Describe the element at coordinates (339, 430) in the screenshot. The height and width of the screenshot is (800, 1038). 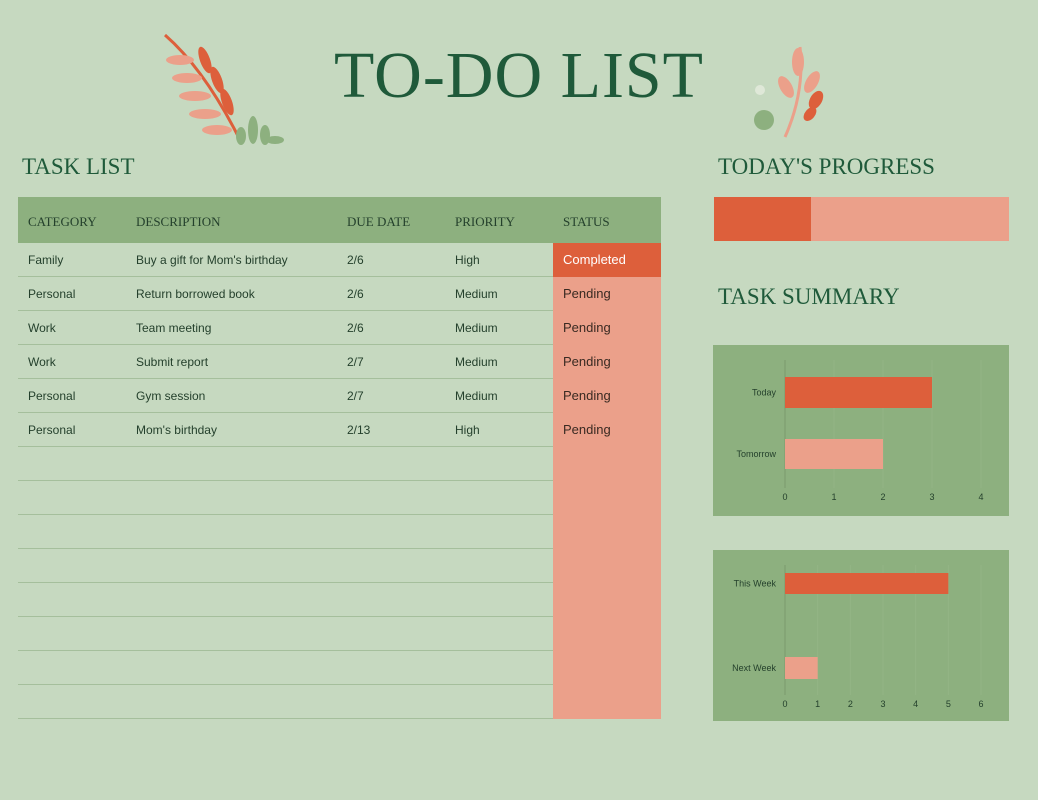
I see `table-row: Personal Mom's birthday 2/13 High Pending` at that location.